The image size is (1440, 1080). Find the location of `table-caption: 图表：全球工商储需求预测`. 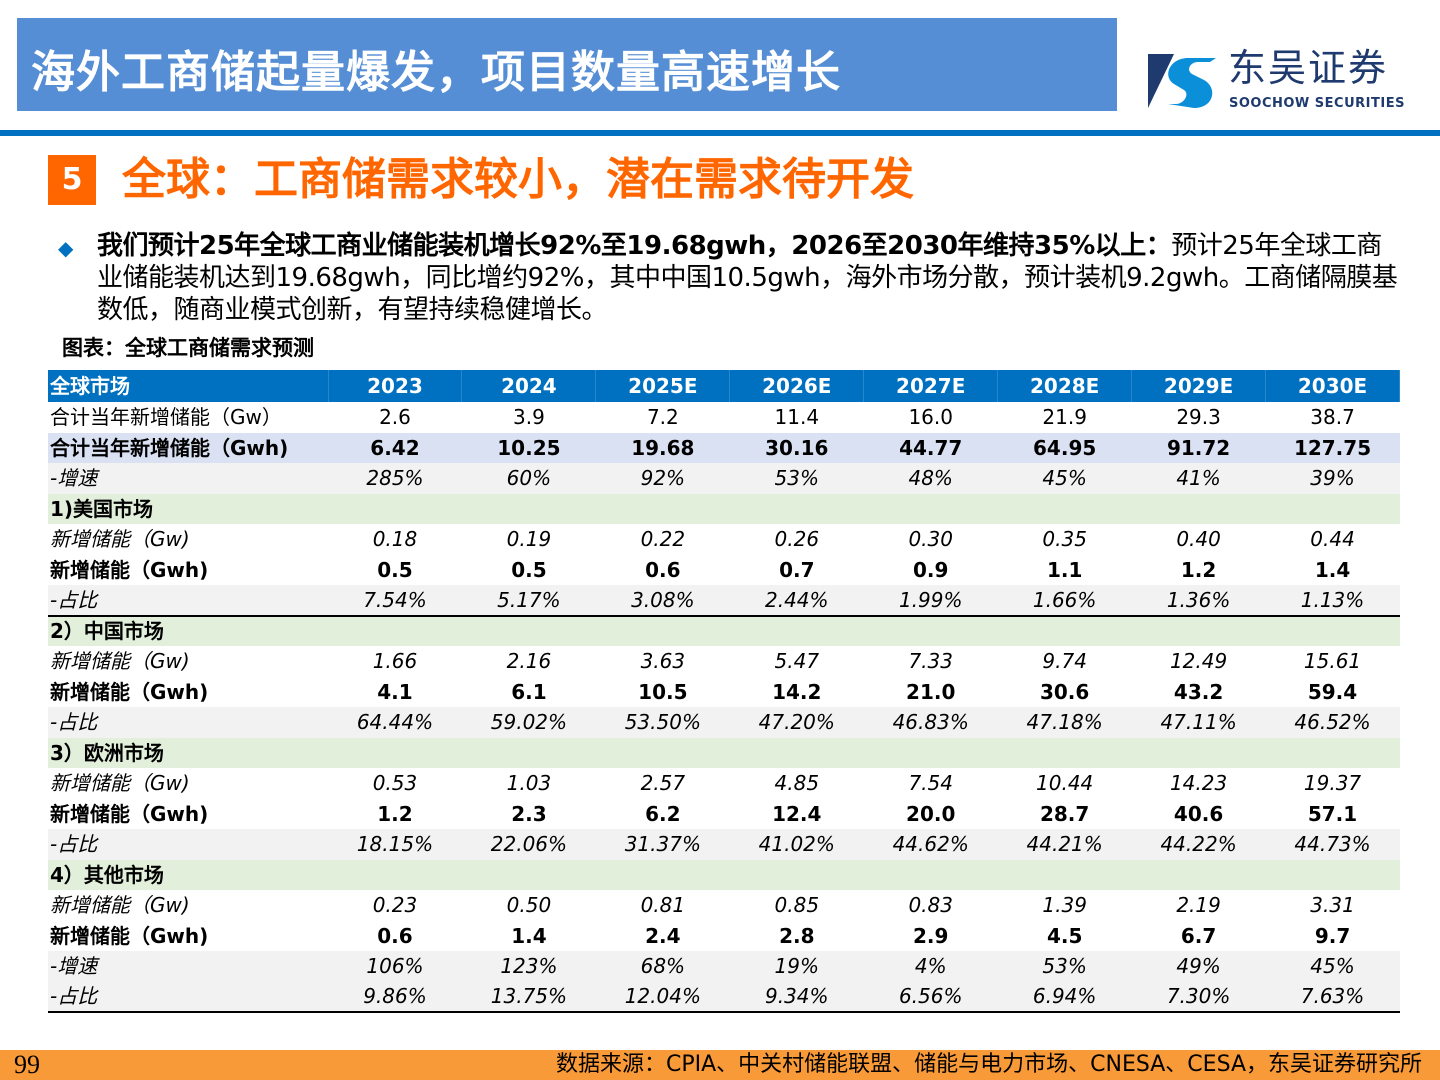

table-caption: 图表：全球工商储需求预测 is located at coordinates (188, 348).